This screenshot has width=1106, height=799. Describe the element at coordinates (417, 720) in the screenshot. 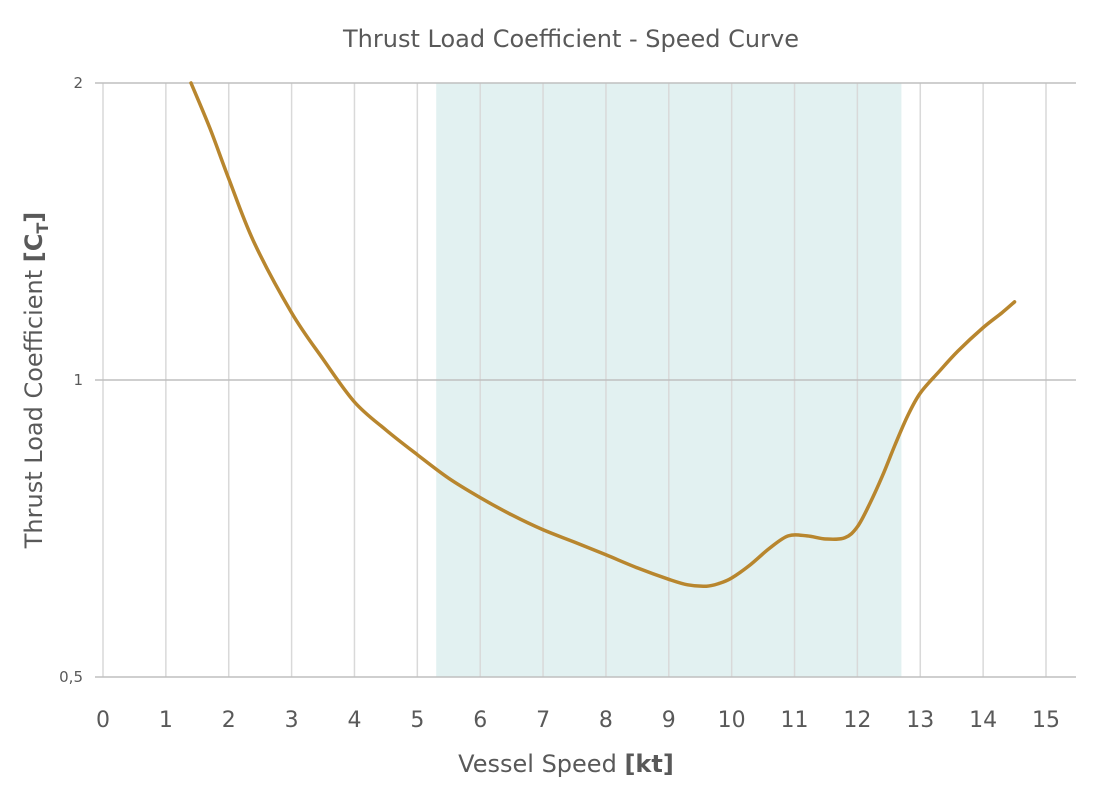

I see `x-tick-label: 5` at that location.